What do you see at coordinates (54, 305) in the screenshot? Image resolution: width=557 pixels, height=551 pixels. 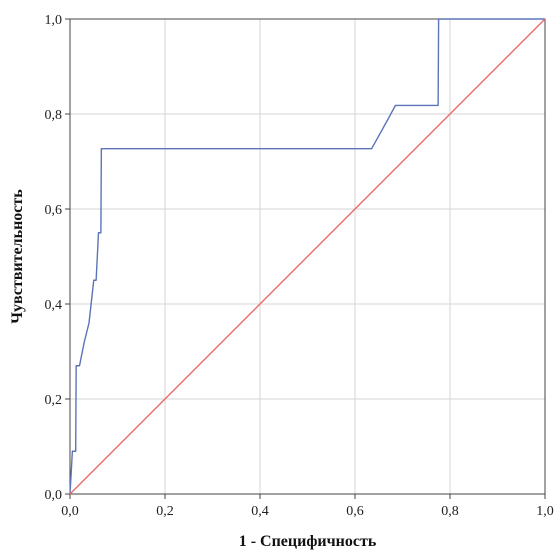 I see `y-tick-label: 0,4` at bounding box center [54, 305].